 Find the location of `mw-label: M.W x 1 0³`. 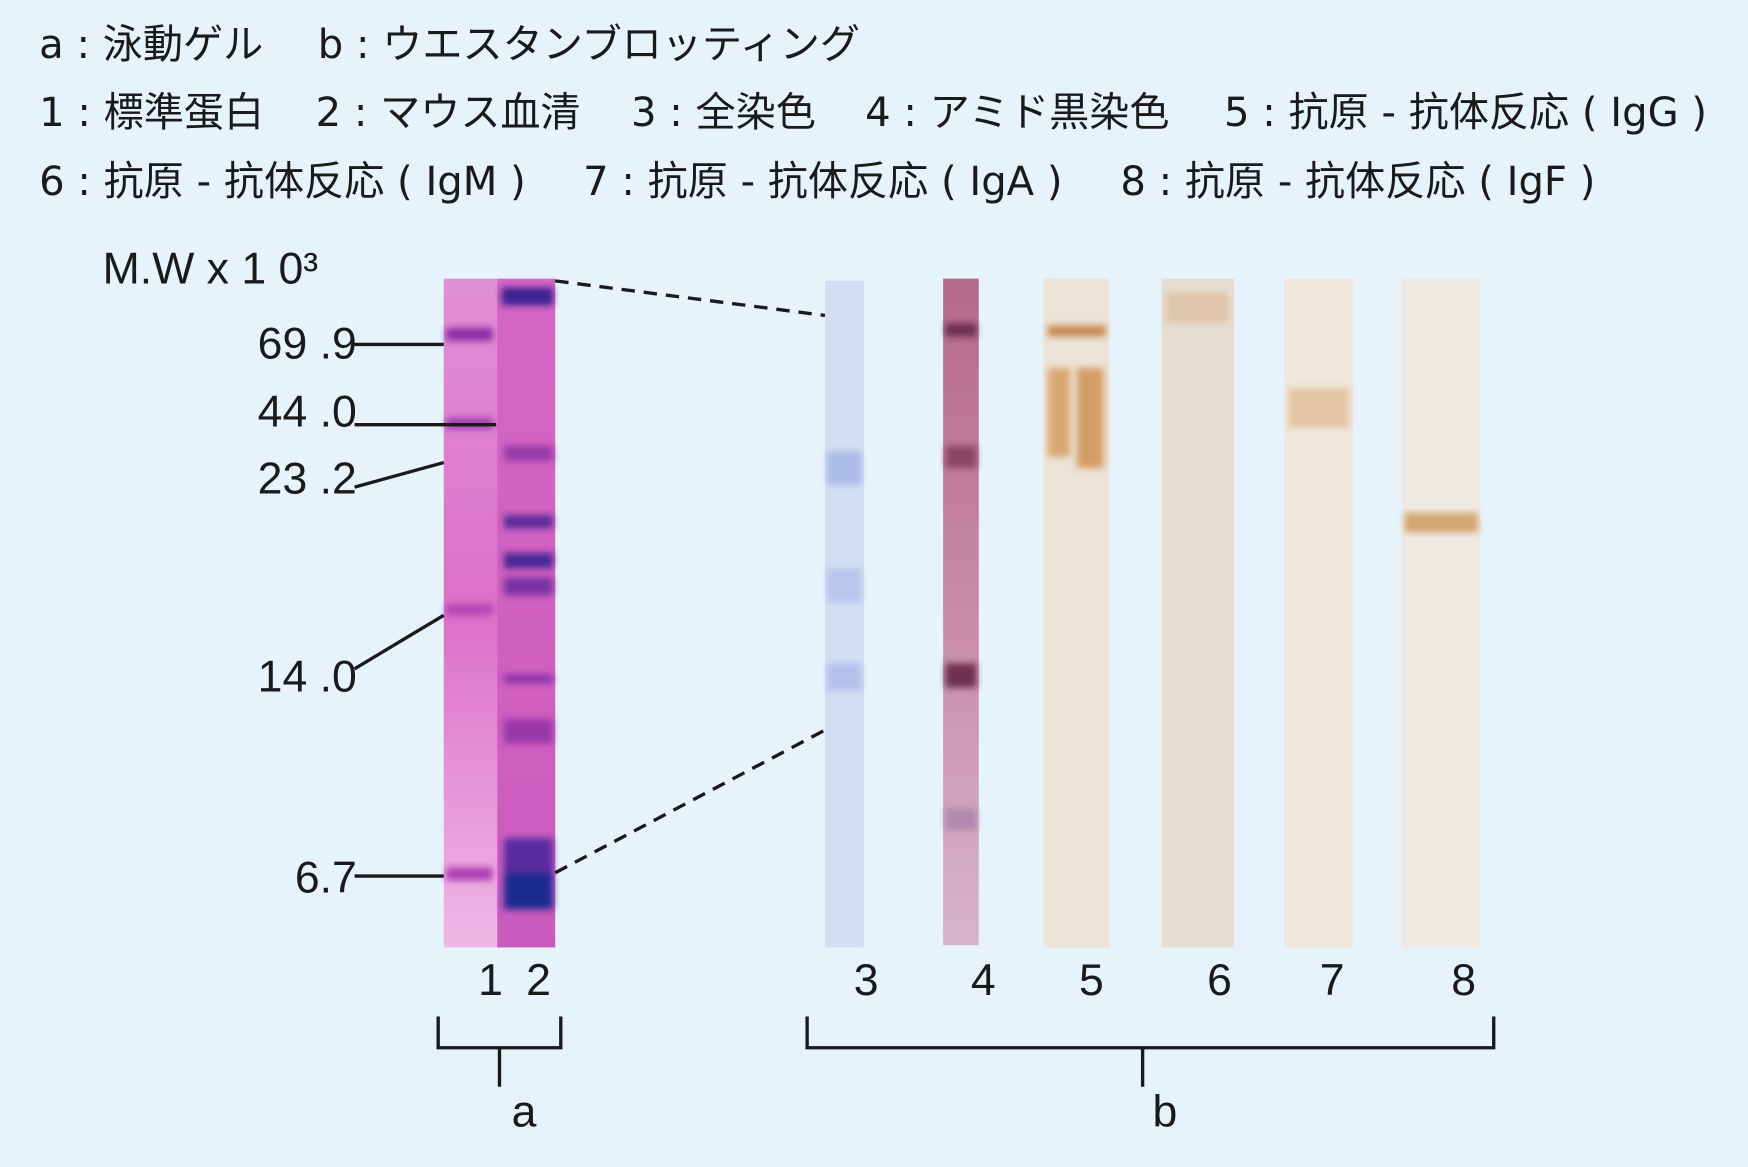

mw-label: M.W x 1 0³ is located at coordinates (210, 269).